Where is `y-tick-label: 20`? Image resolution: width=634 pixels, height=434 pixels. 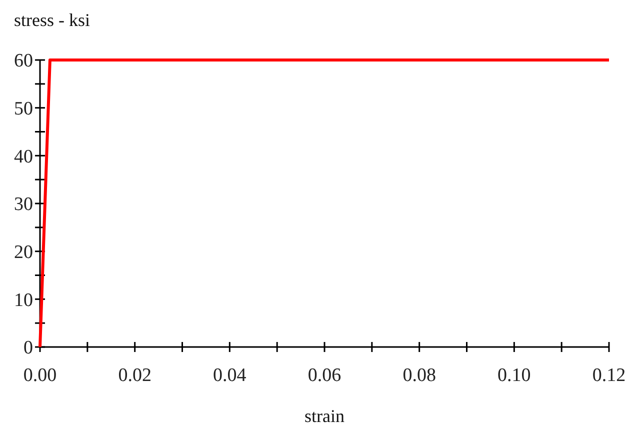 y-tick-label: 20 is located at coordinates (23, 252).